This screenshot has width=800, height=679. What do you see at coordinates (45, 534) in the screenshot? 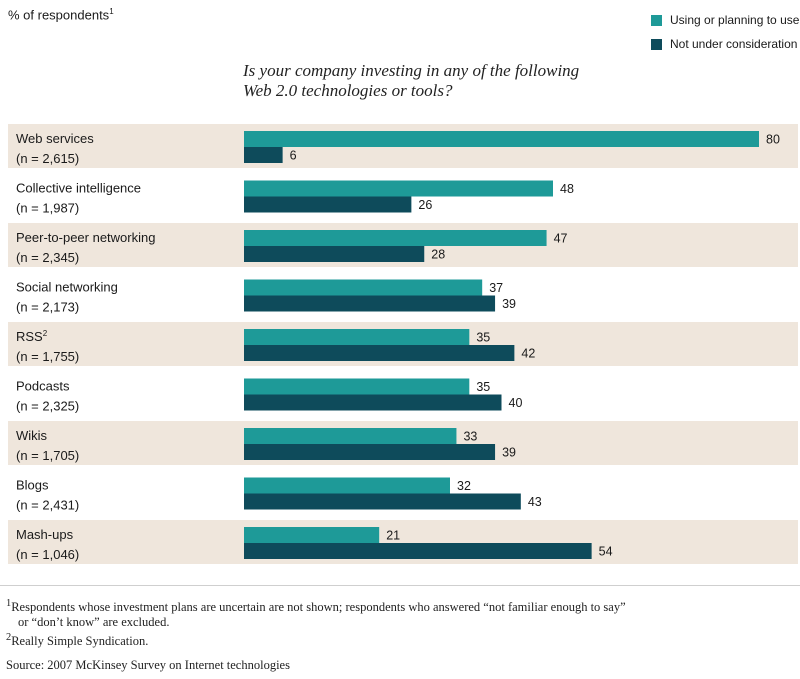
I see `category-label: Mash-ups` at bounding box center [45, 534].